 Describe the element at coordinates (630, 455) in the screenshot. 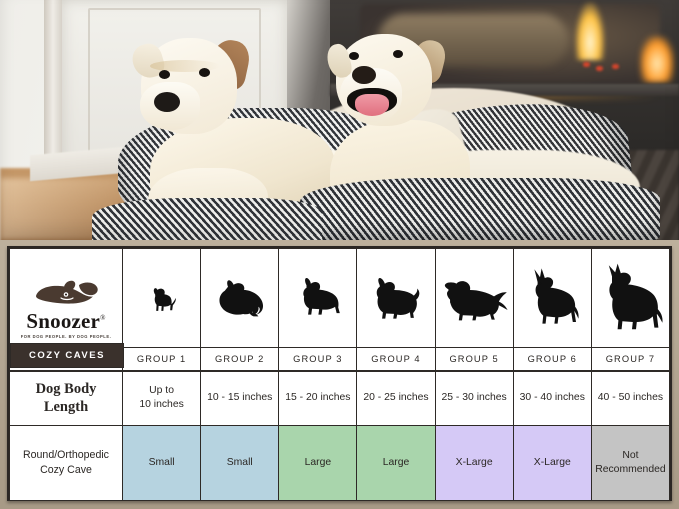

I see `recommendation-line-1: Not` at that location.